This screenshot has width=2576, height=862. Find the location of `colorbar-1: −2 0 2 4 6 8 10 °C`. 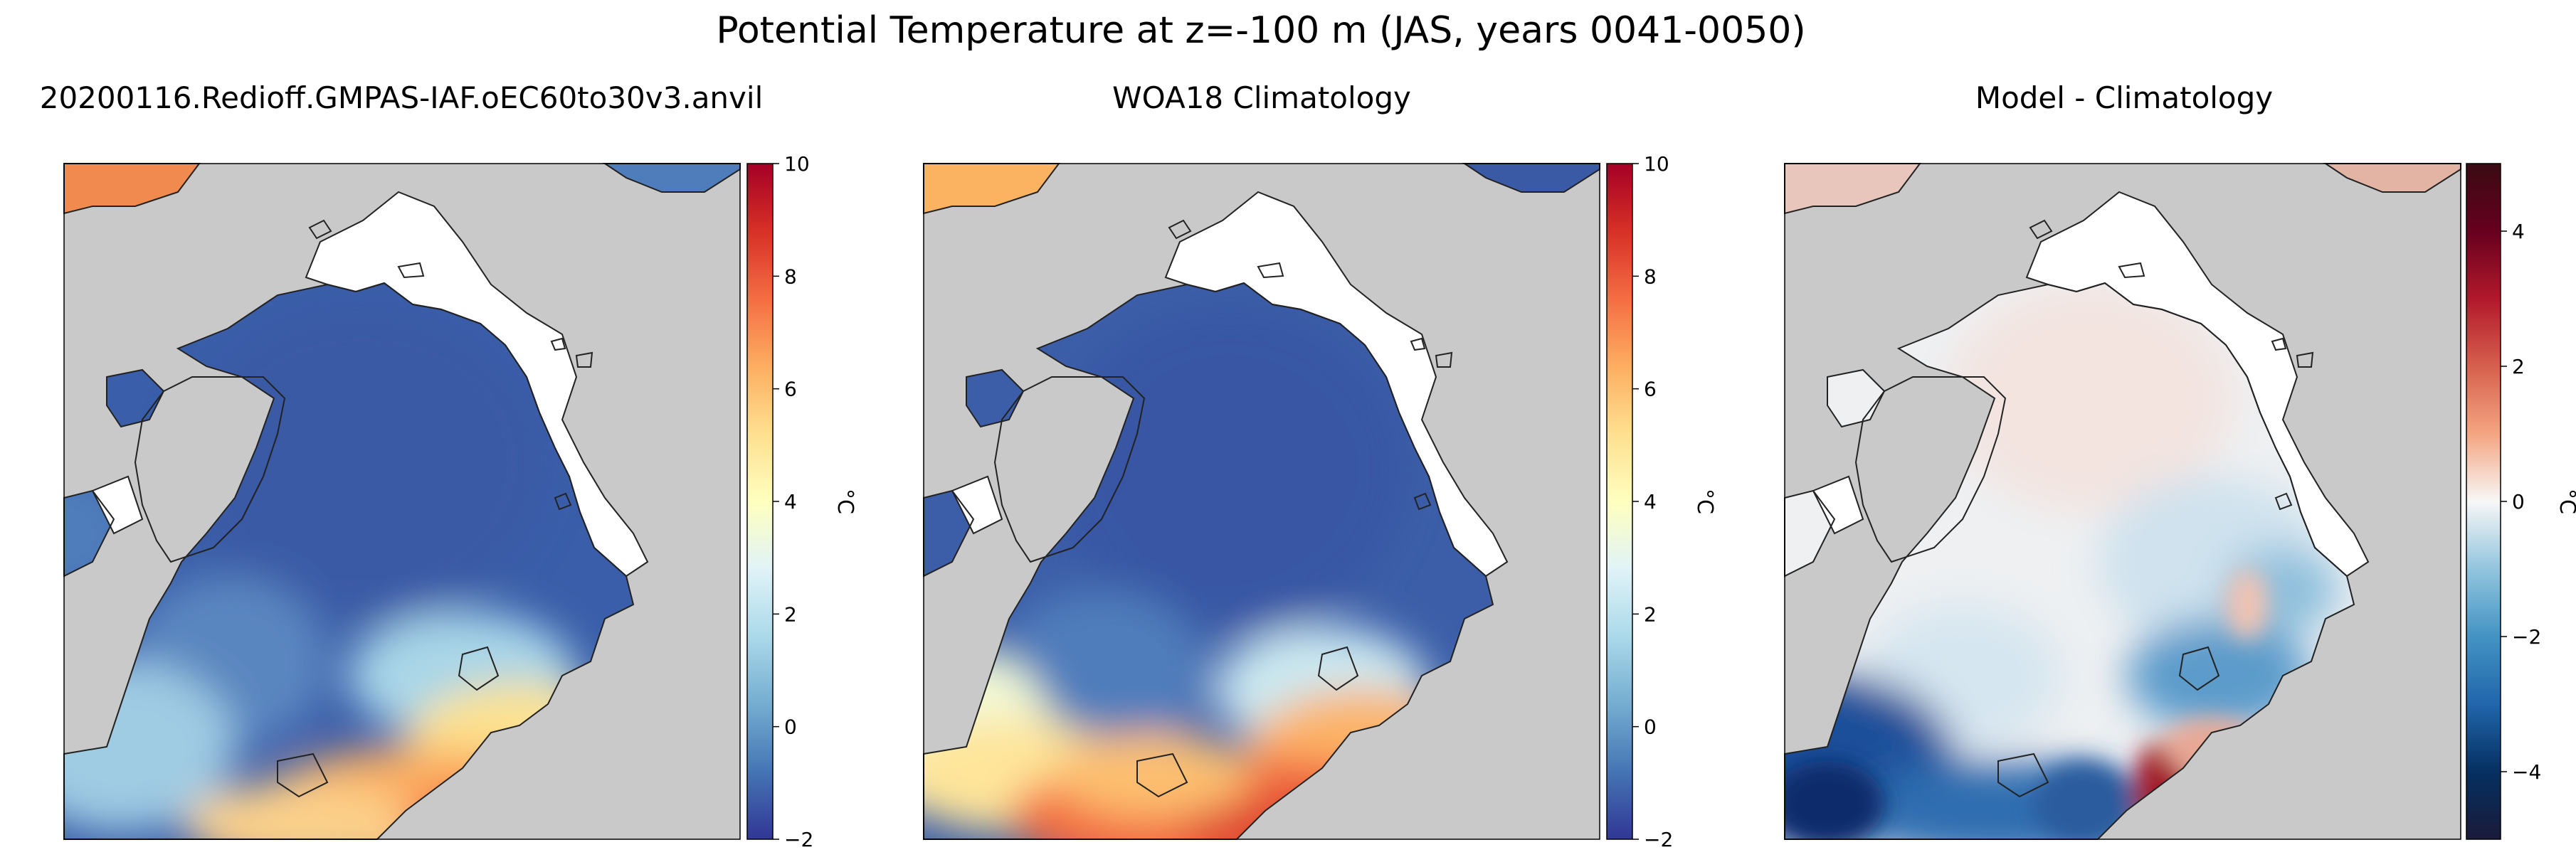

colorbar-1: −2 0 2 4 6 8 10 °C is located at coordinates (802, 501).